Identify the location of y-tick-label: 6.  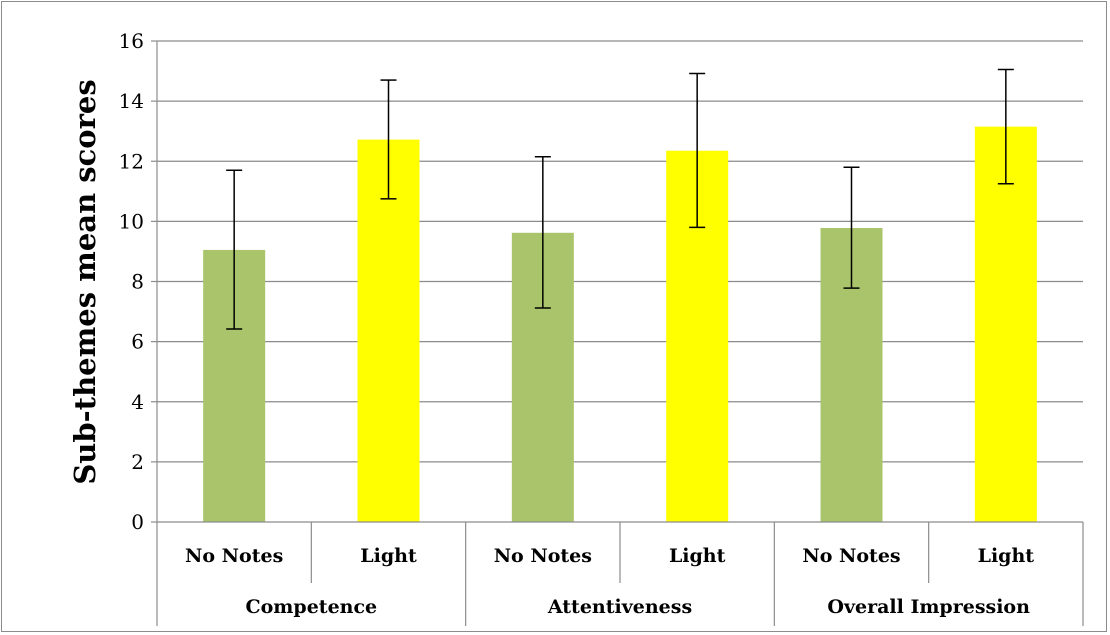
(137, 342).